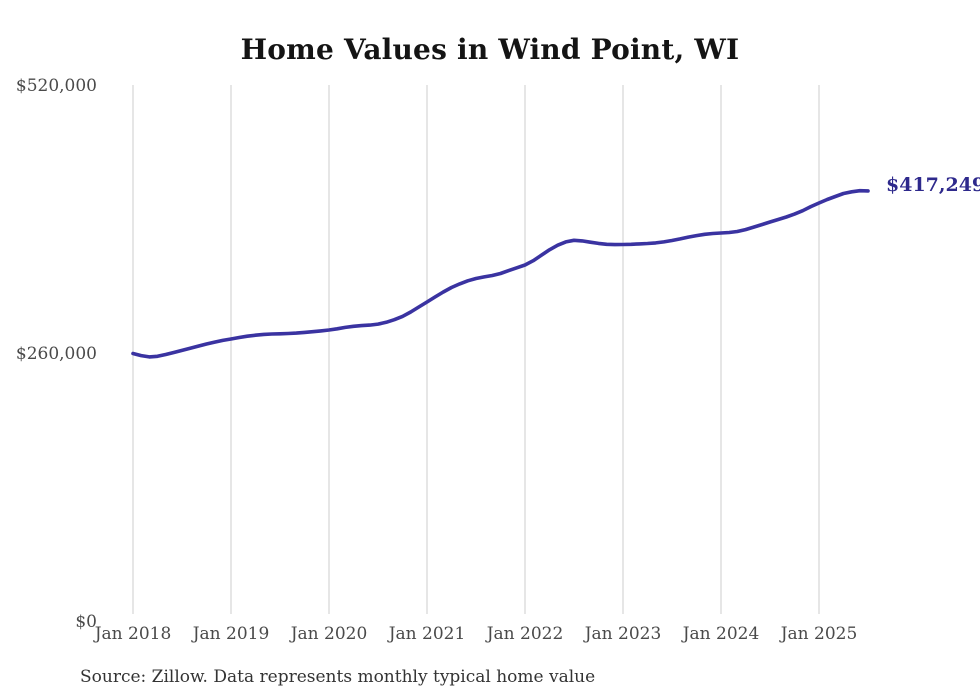 The width and height of the screenshot is (980, 699). Describe the element at coordinates (426, 634) in the screenshot. I see `x-tick-label: Jan 2021` at that location.